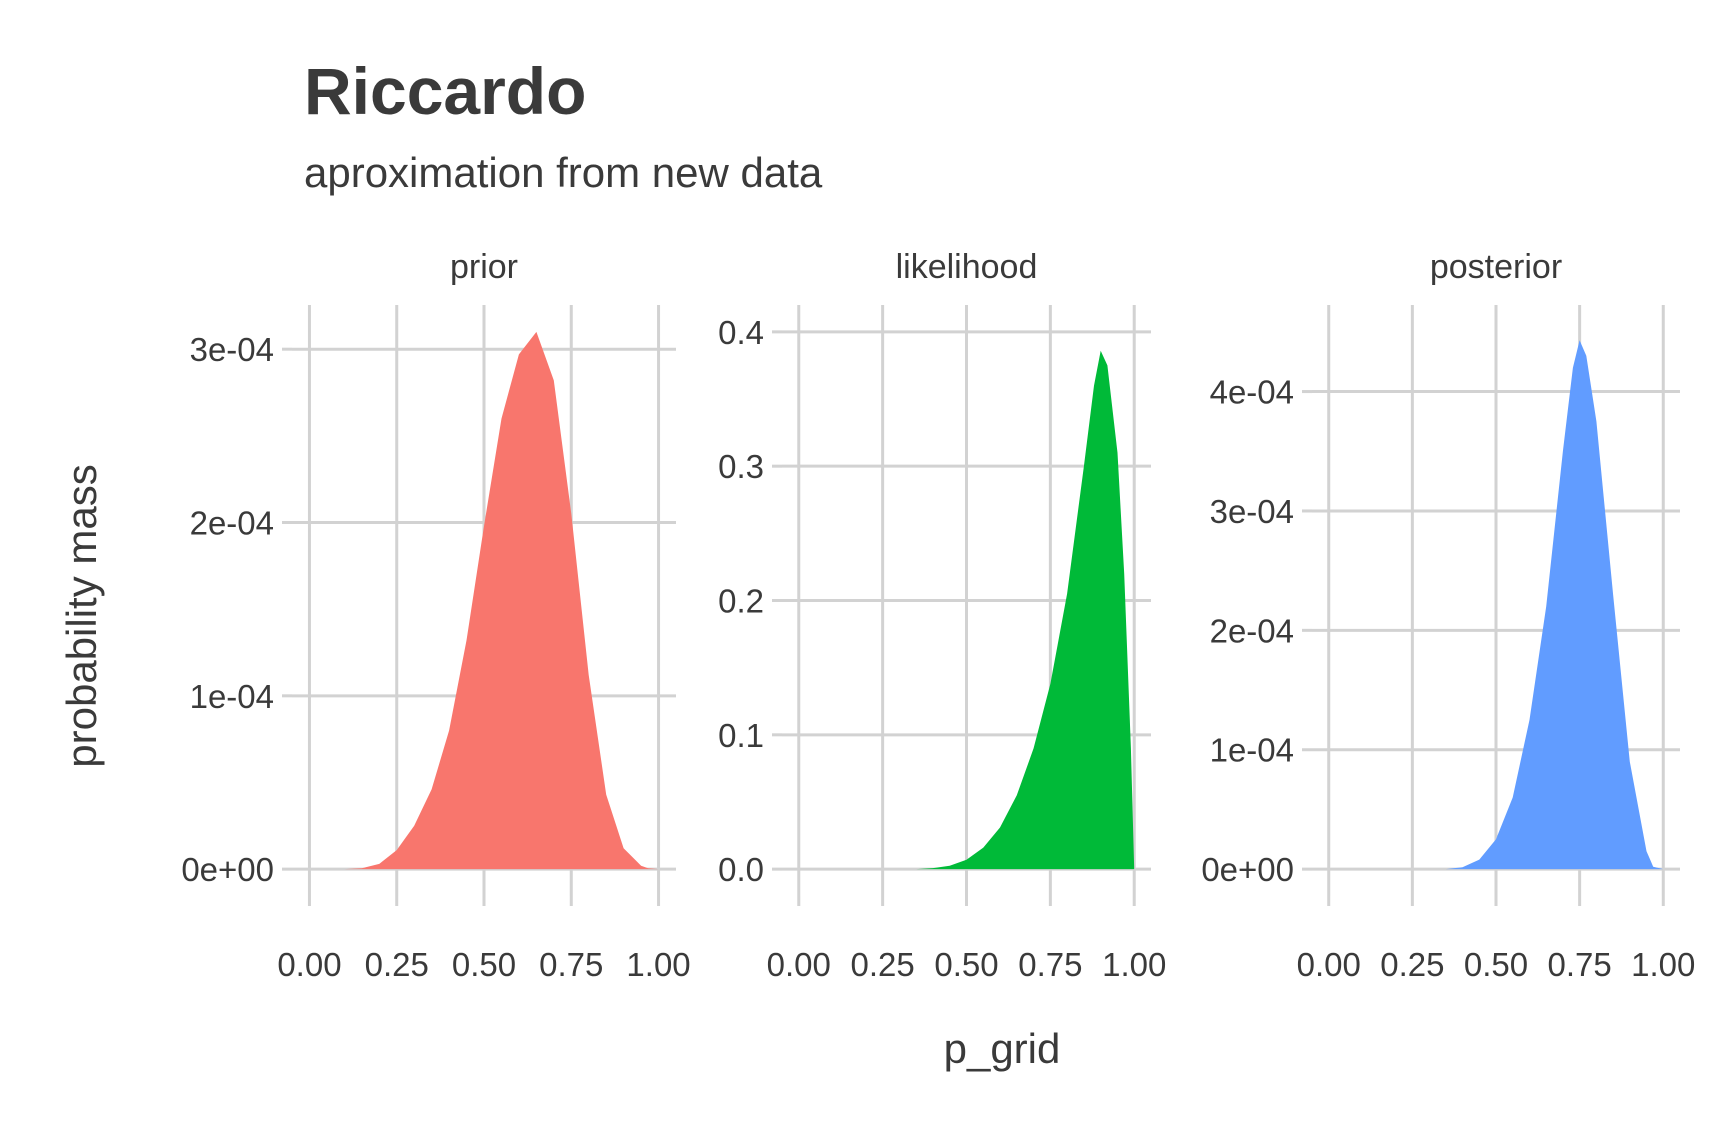  I want to click on strip-label-likelihood: likelihood, so click(967, 267).